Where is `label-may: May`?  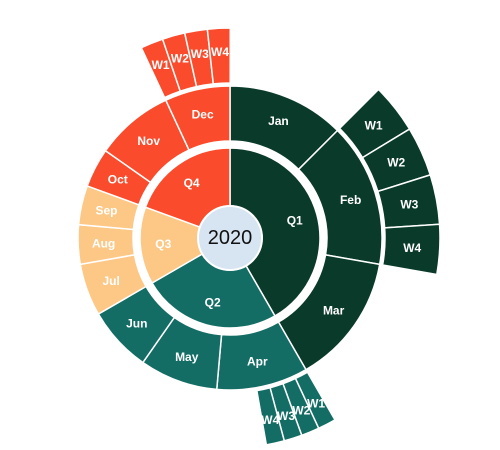 label-may: May is located at coordinates (187, 357).